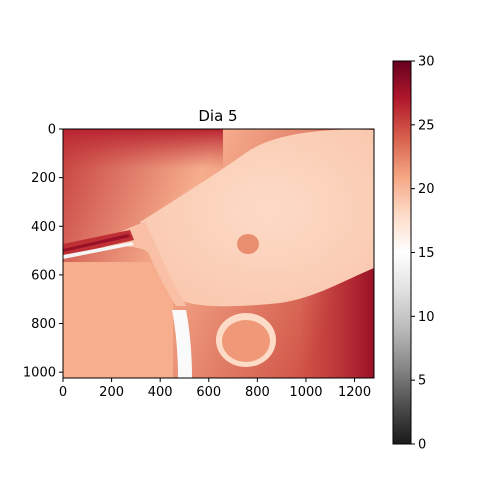 This screenshot has height=500, width=500. Describe the element at coordinates (208, 392) in the screenshot. I see `x-tick-label: 600` at that location.